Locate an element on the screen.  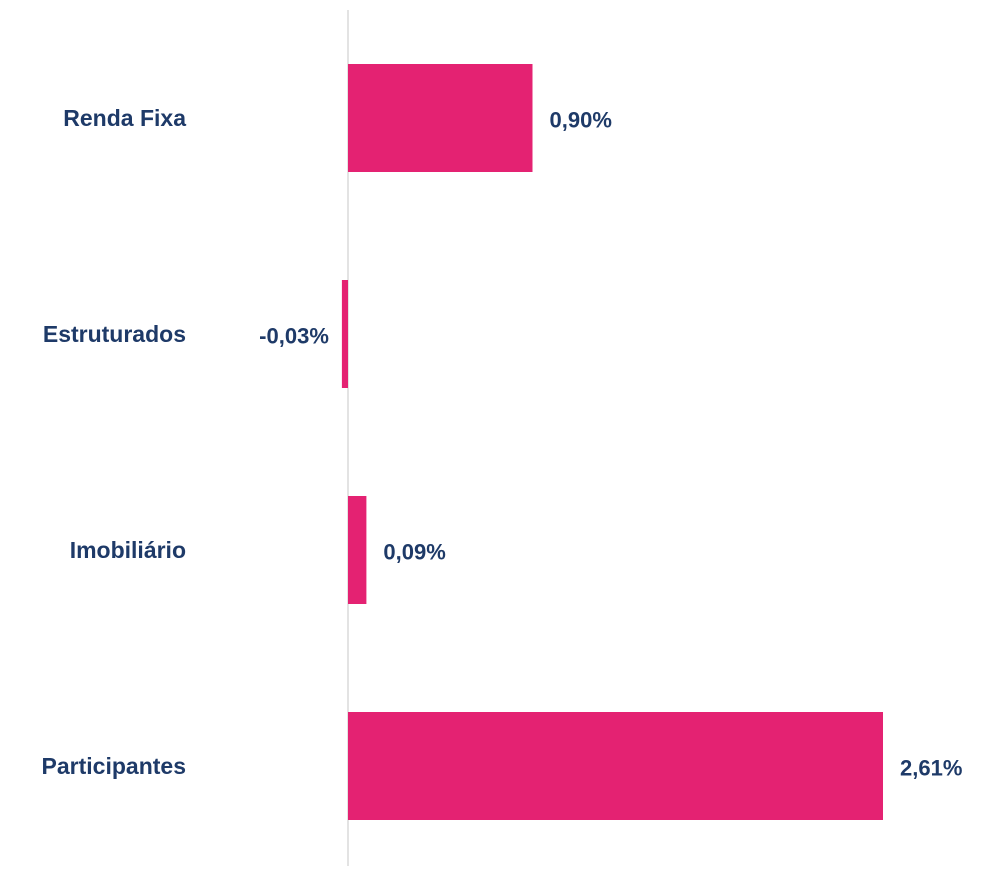
category-label: Imobiliário is located at coordinates (128, 550).